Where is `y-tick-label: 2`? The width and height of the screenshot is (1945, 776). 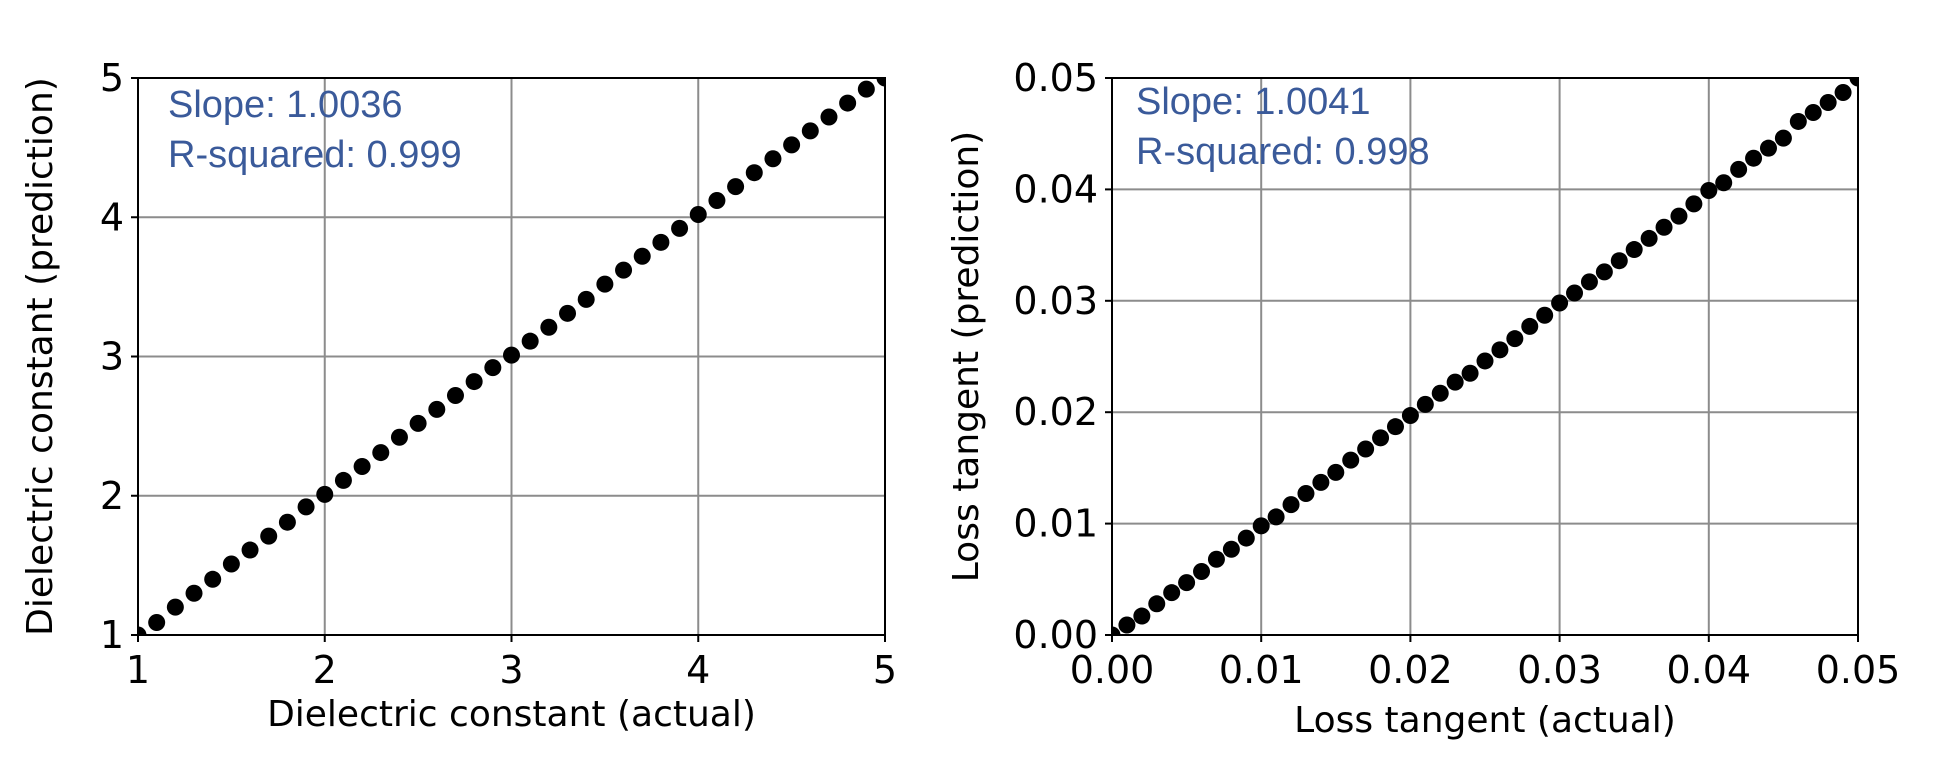
y-tick-label: 2 is located at coordinates (112, 496).